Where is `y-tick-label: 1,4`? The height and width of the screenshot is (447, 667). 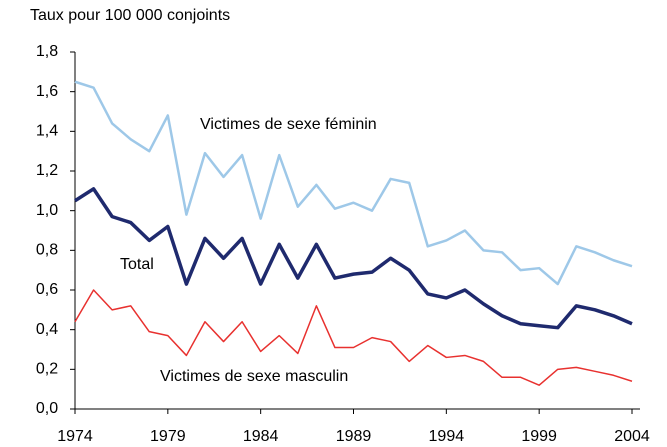 y-tick-label: 1,4 is located at coordinates (47, 131).